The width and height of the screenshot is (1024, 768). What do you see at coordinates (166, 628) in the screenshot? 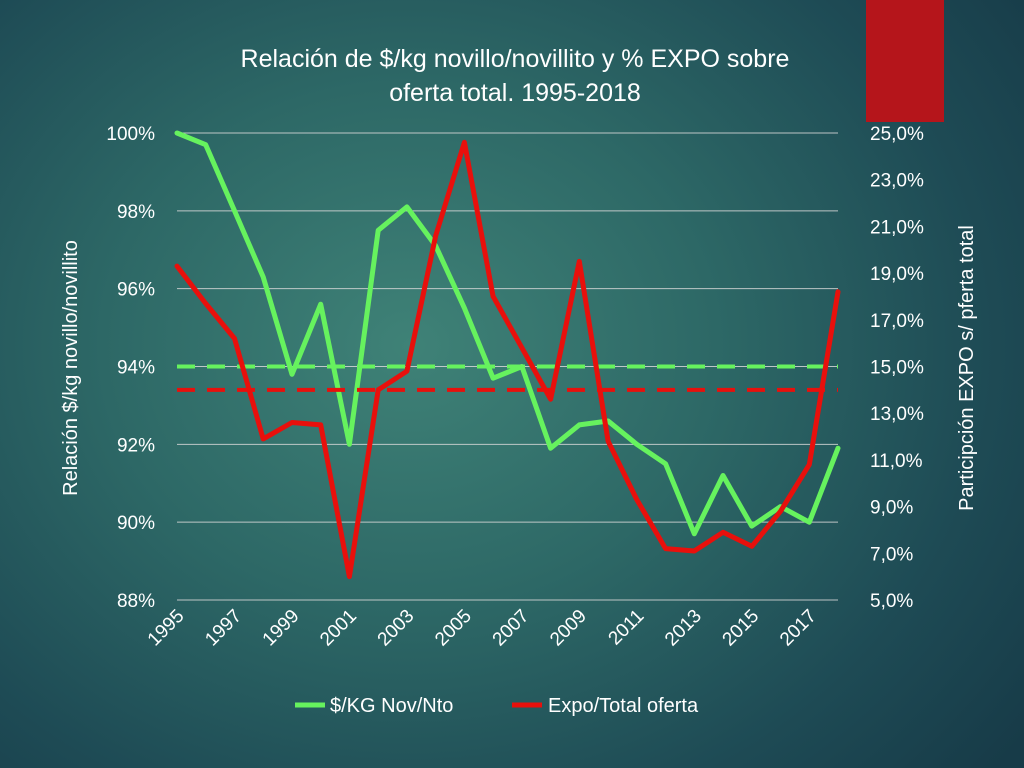
I see `x-tick-label: 1995` at bounding box center [166, 628].